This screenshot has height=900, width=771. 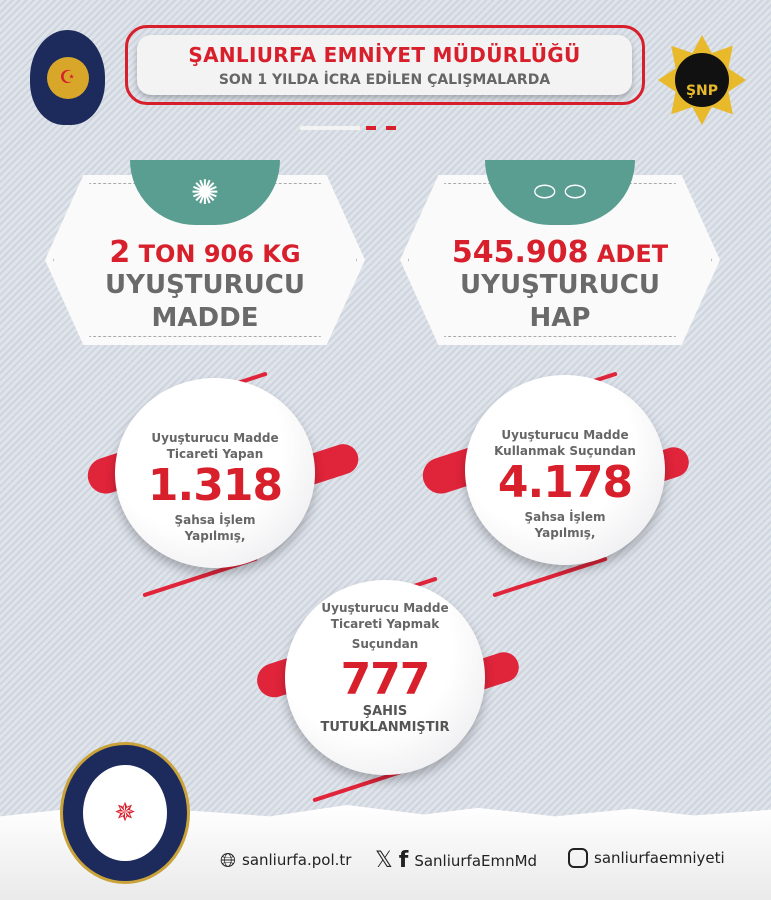 What do you see at coordinates (520, 252) in the screenshot?
I see `amount-number: 545.908` at bounding box center [520, 252].